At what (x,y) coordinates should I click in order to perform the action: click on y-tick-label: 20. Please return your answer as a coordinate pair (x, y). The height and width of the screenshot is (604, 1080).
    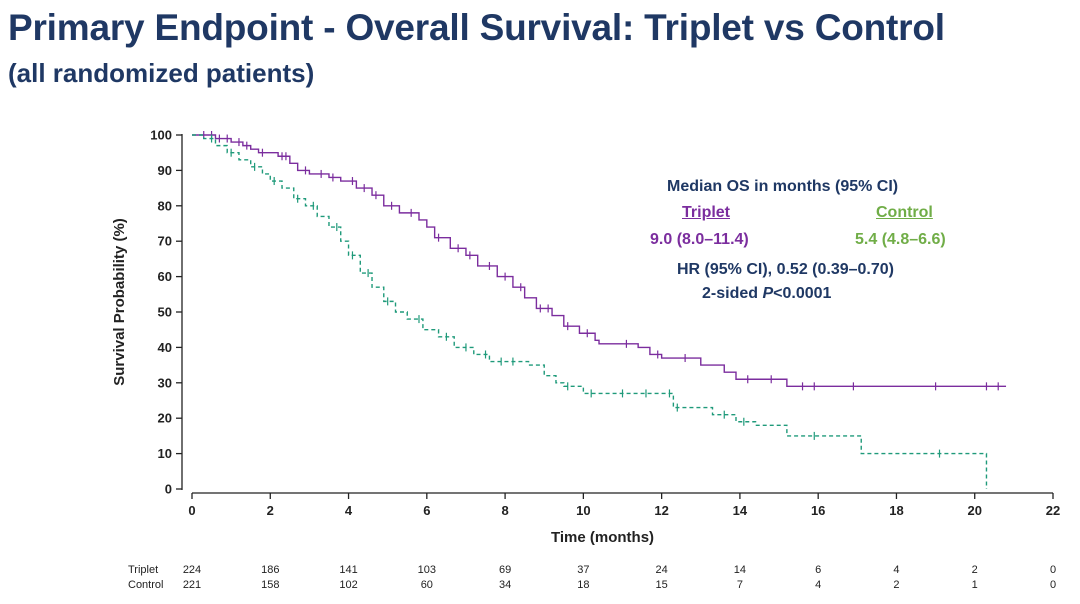
    Looking at the image, I should click on (165, 418).